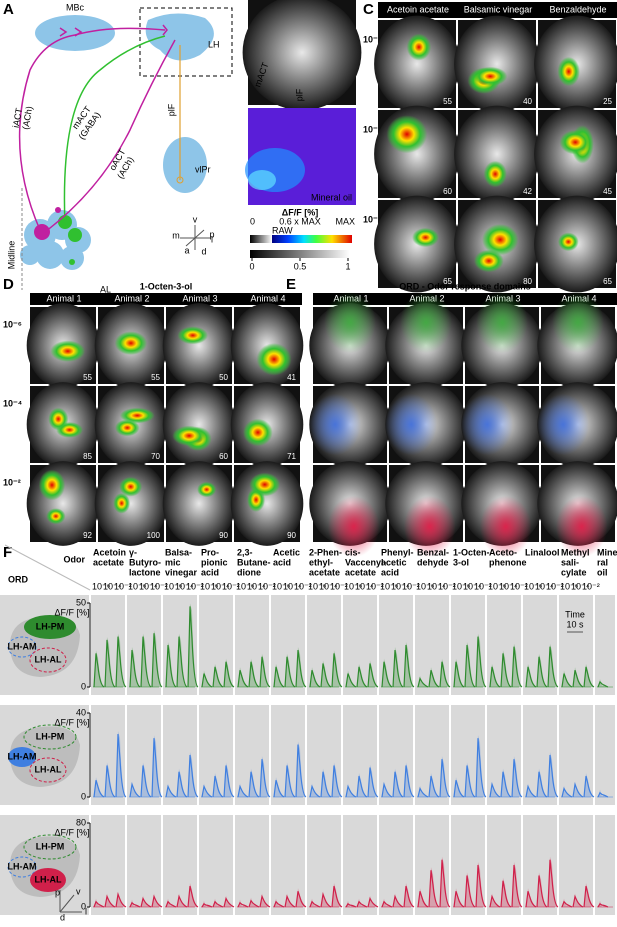  Describe the element at coordinates (145, 572) in the screenshot. I see `label: lactone` at that location.